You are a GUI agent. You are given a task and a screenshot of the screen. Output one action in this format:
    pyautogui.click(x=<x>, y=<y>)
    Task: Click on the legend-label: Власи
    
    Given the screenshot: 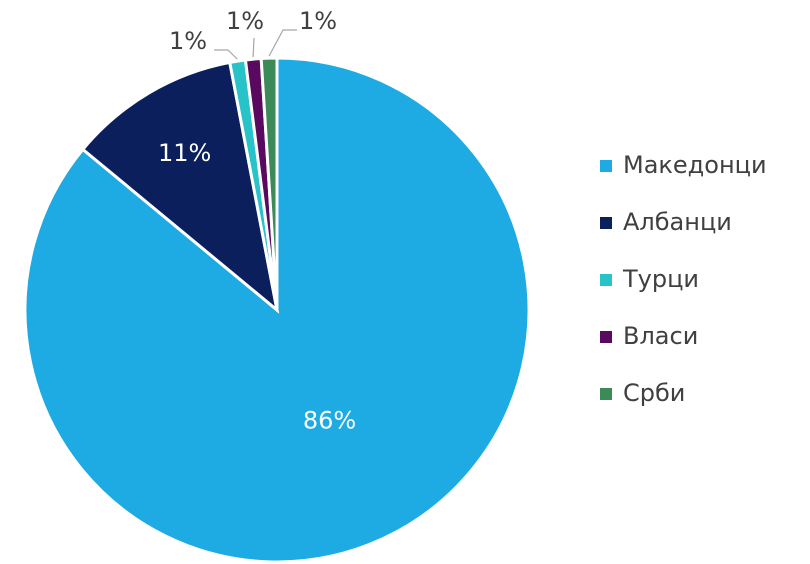 What is the action you would take?
    pyautogui.click(x=660, y=336)
    